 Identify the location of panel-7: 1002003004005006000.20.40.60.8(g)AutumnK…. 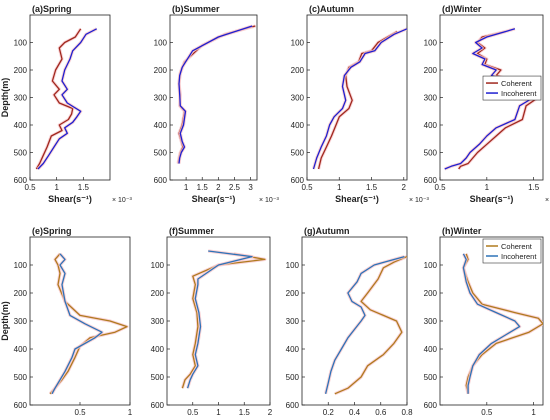
(349, 323).